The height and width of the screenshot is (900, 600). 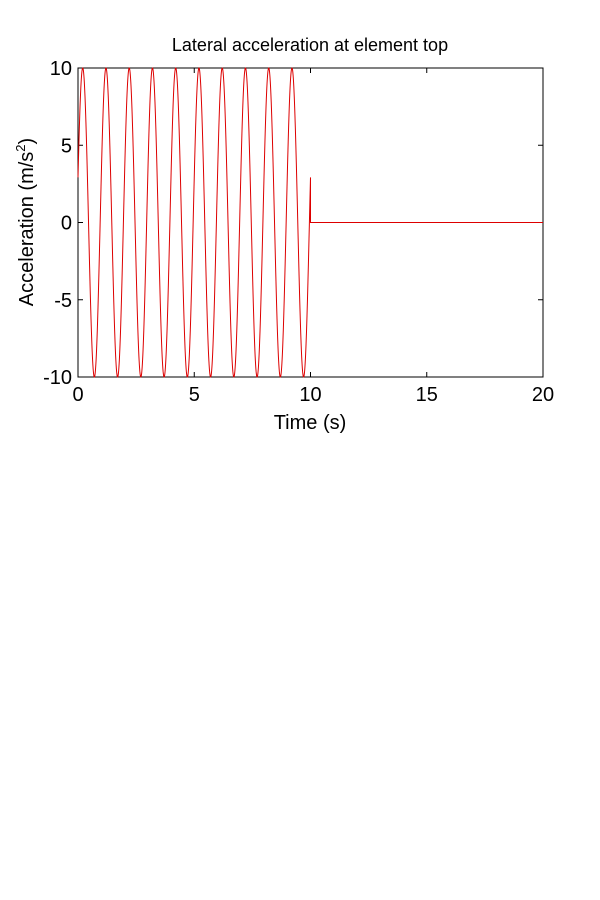 I want to click on y-tick-label: -5, so click(x=63, y=301).